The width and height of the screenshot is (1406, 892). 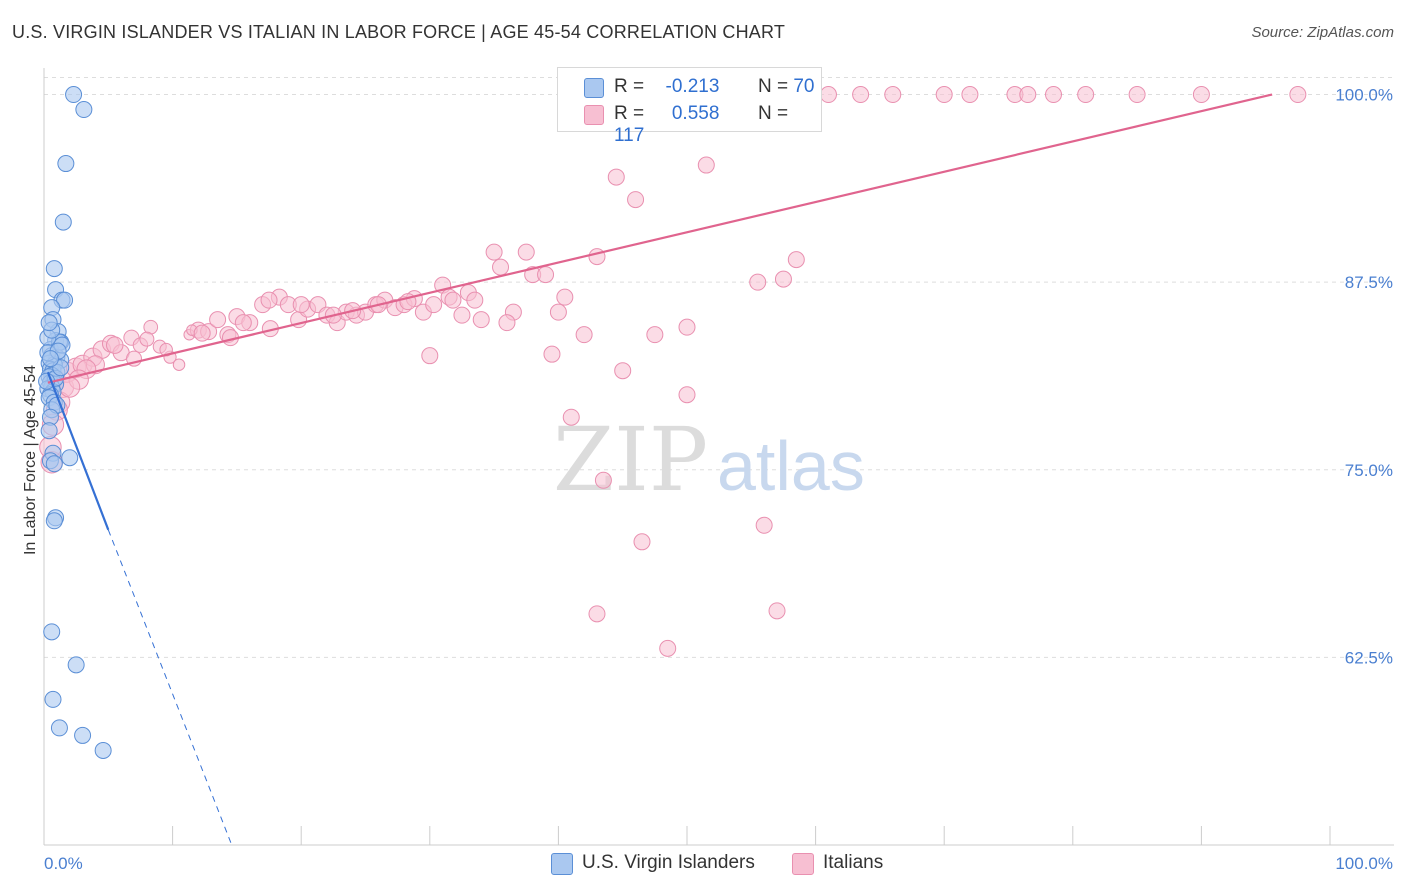 I want to click on x-tick-label: 100.0%, so click(x=1364, y=863).